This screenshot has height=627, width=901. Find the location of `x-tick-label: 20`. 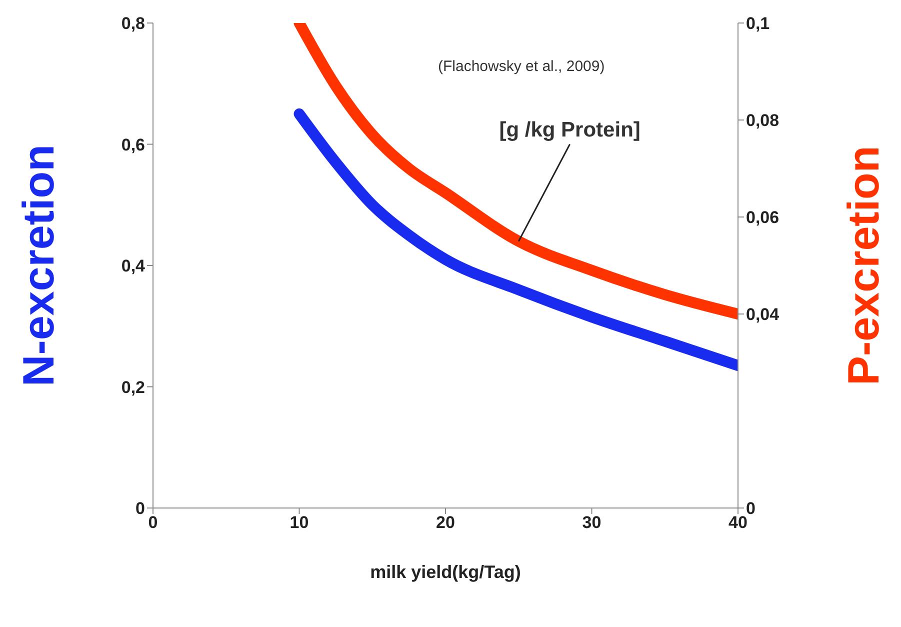

x-tick-label: 20 is located at coordinates (445, 522).